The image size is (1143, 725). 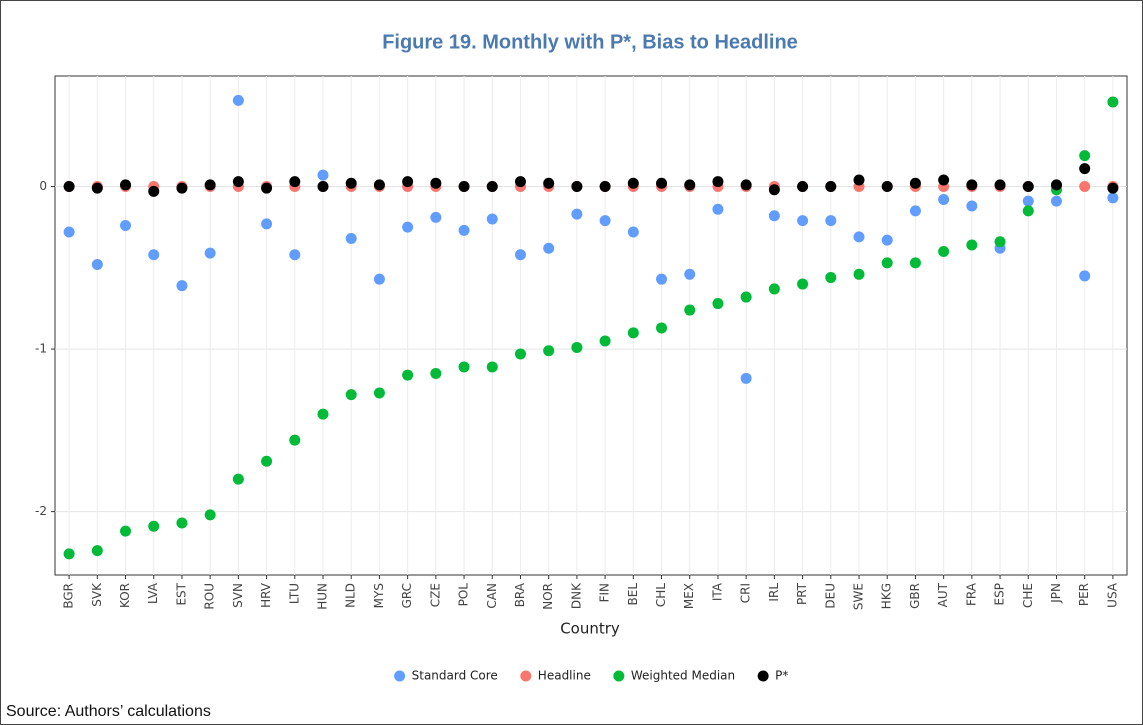 I want to click on legend: Standard Core Headline Weighted Median P*, so click(x=591, y=676).